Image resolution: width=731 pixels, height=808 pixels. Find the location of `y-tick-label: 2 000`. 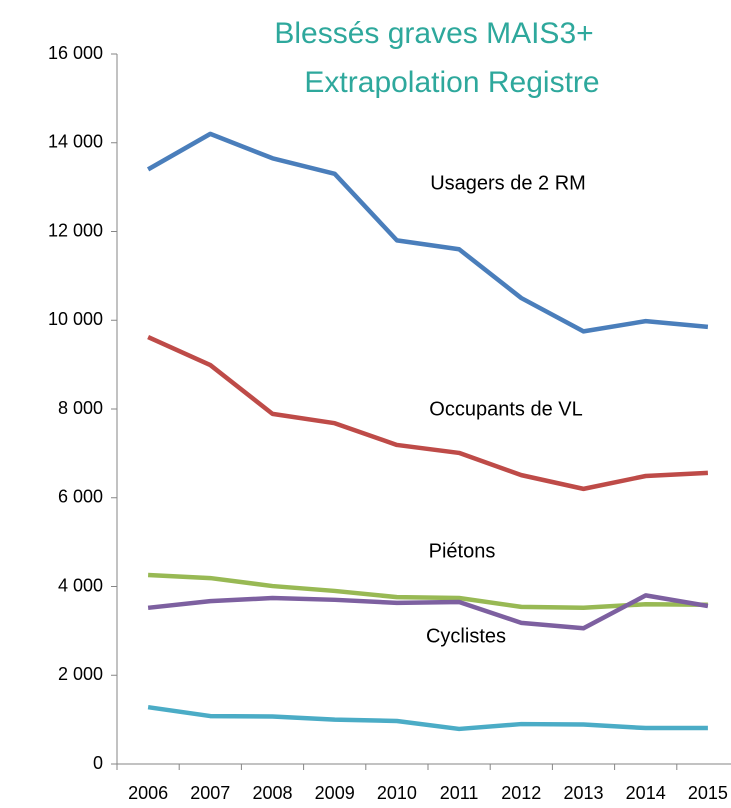

y-tick-label: 2 000 is located at coordinates (80, 674).